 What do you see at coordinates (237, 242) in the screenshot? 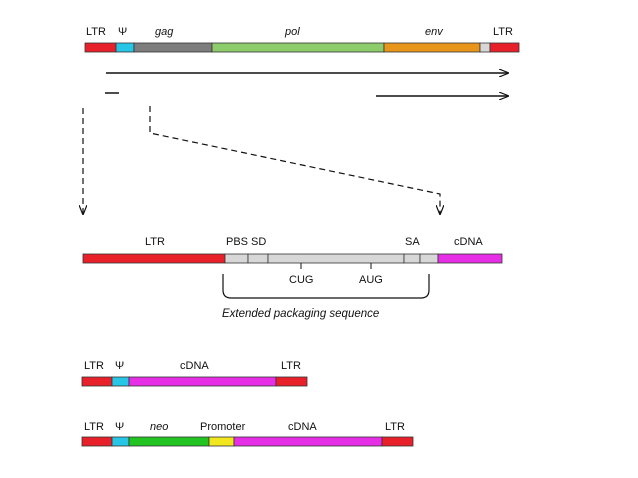
I see `detail-pbs-label: PBS` at bounding box center [237, 242].